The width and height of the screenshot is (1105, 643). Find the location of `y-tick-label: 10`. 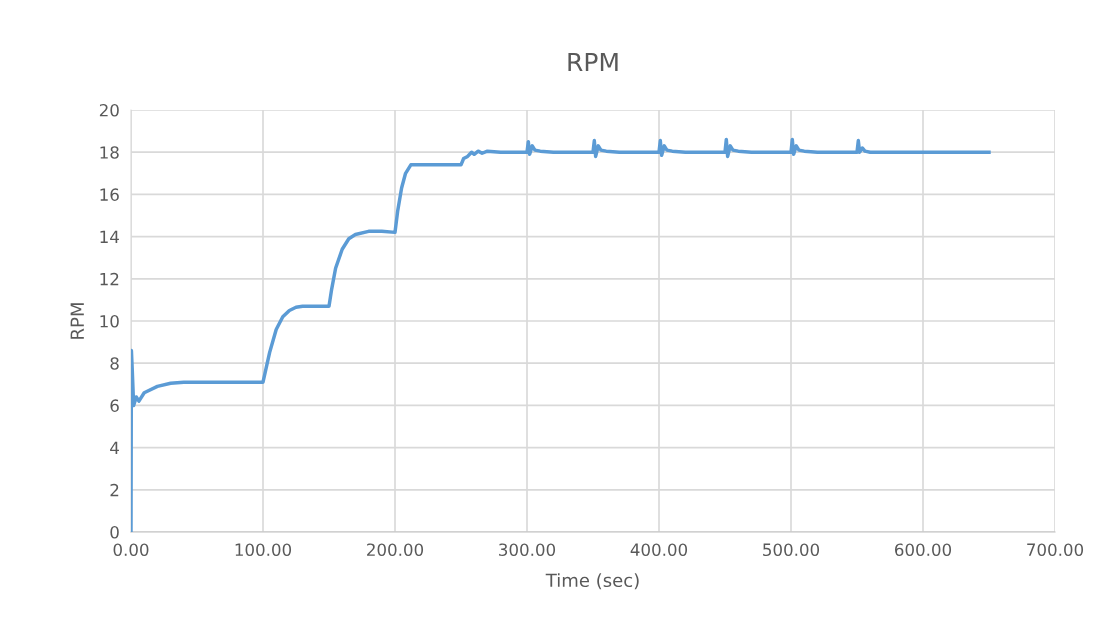

y-tick-label: 10 is located at coordinates (109, 321).